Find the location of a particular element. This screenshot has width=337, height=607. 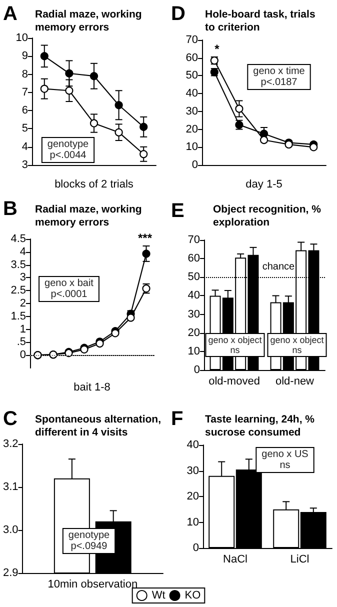

x-tick-label: LiCl is located at coordinates (300, 560).